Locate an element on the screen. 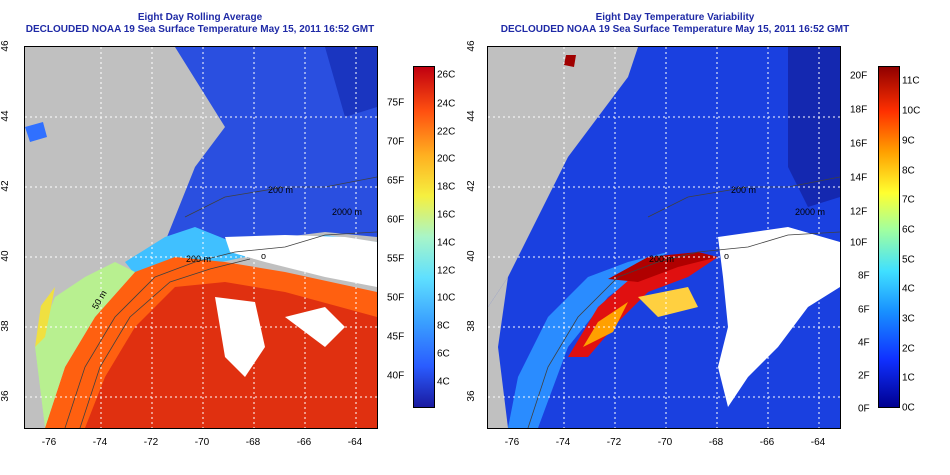 This screenshot has width=950, height=475. cb-c-1: 1C is located at coordinates (908, 378).